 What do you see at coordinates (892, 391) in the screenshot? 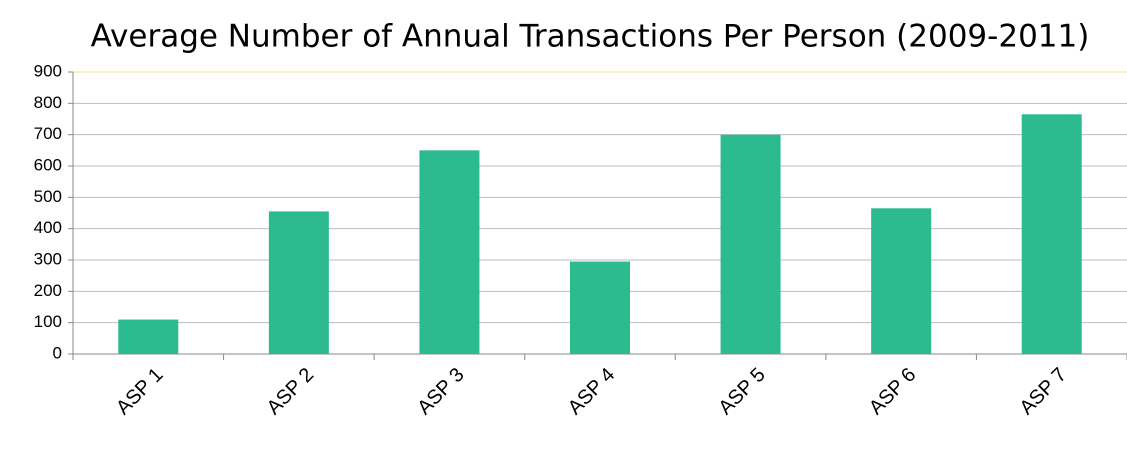
I see `x-tick-label: ASP 6` at bounding box center [892, 391].